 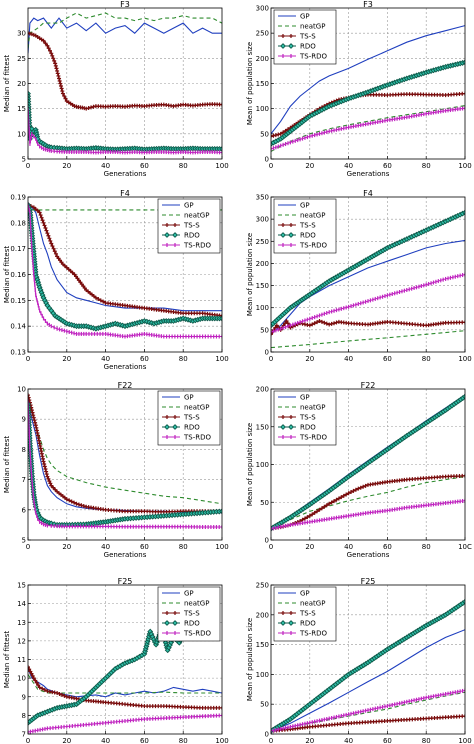 What do you see at coordinates (312, 27) in the screenshot?
I see `legend-label: neatGP` at bounding box center [312, 27].